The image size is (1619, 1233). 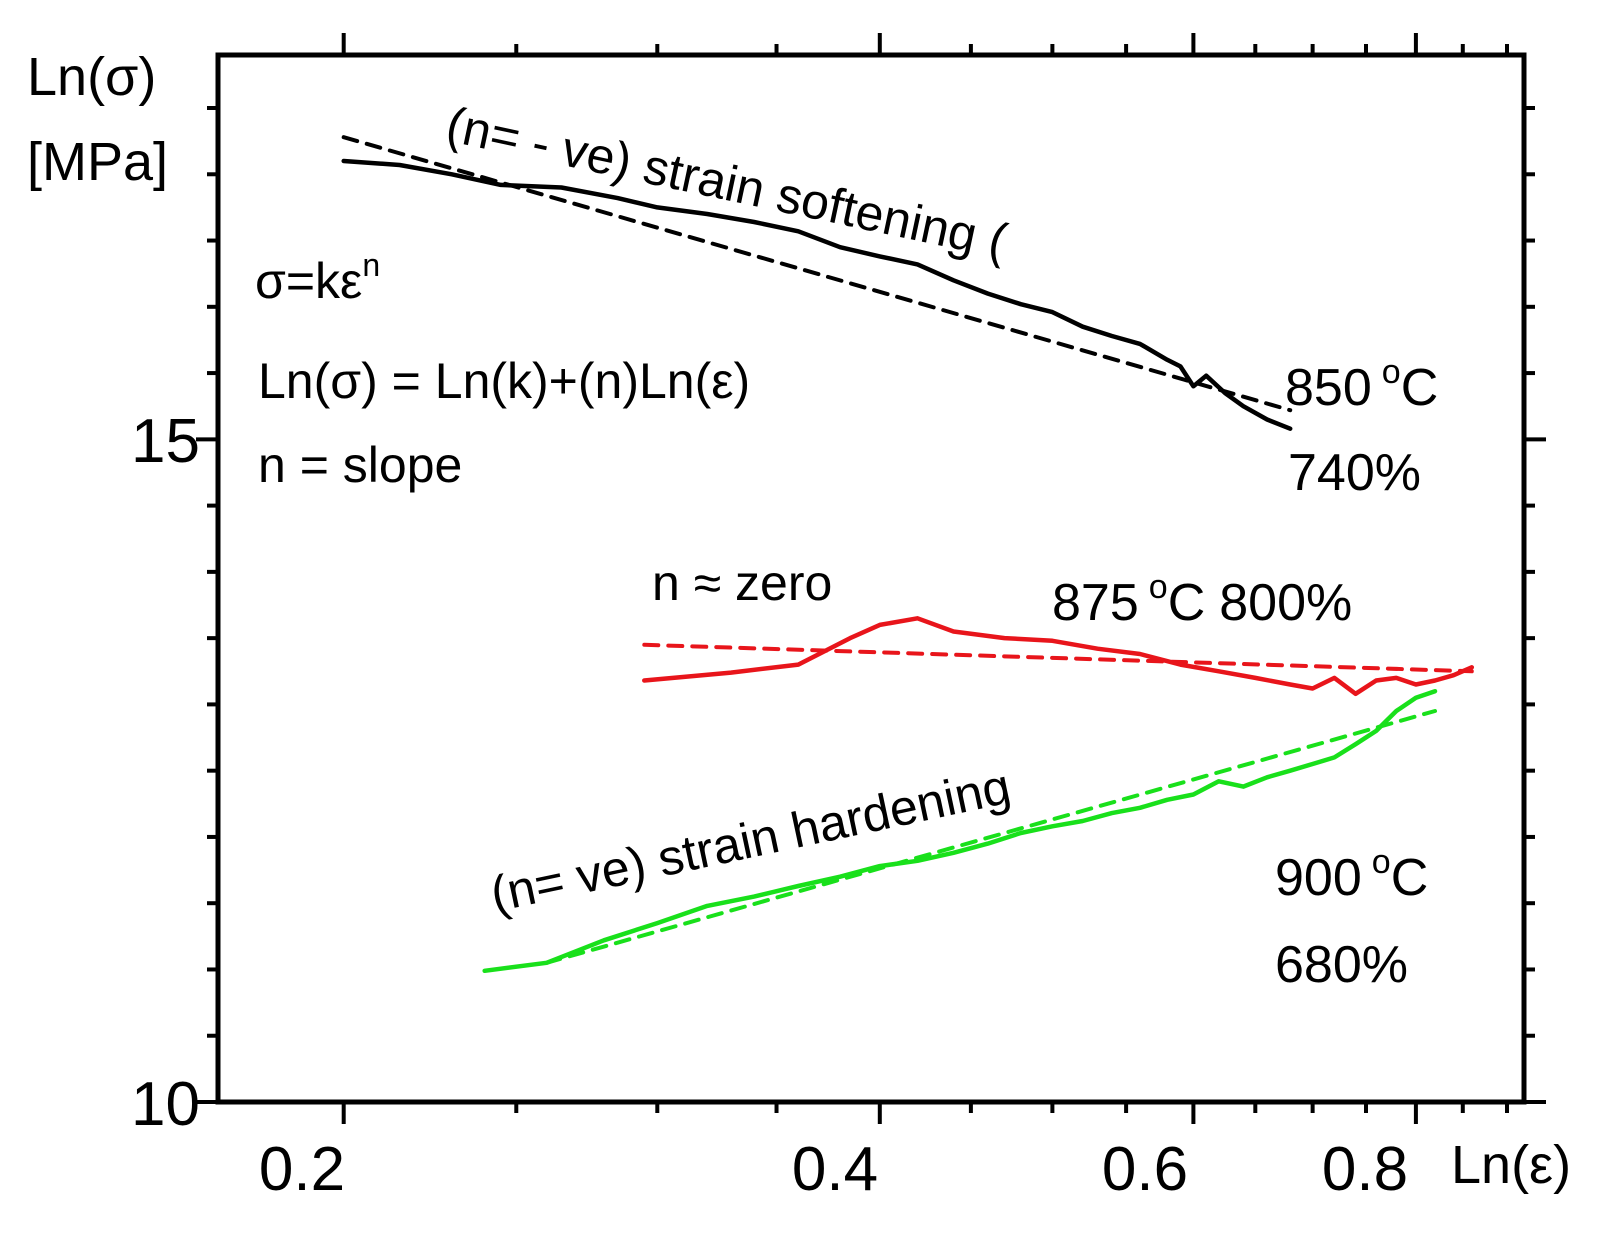 What do you see at coordinates (165, 441) in the screenshot?
I see `y-tick-label-15: 15` at bounding box center [165, 441].